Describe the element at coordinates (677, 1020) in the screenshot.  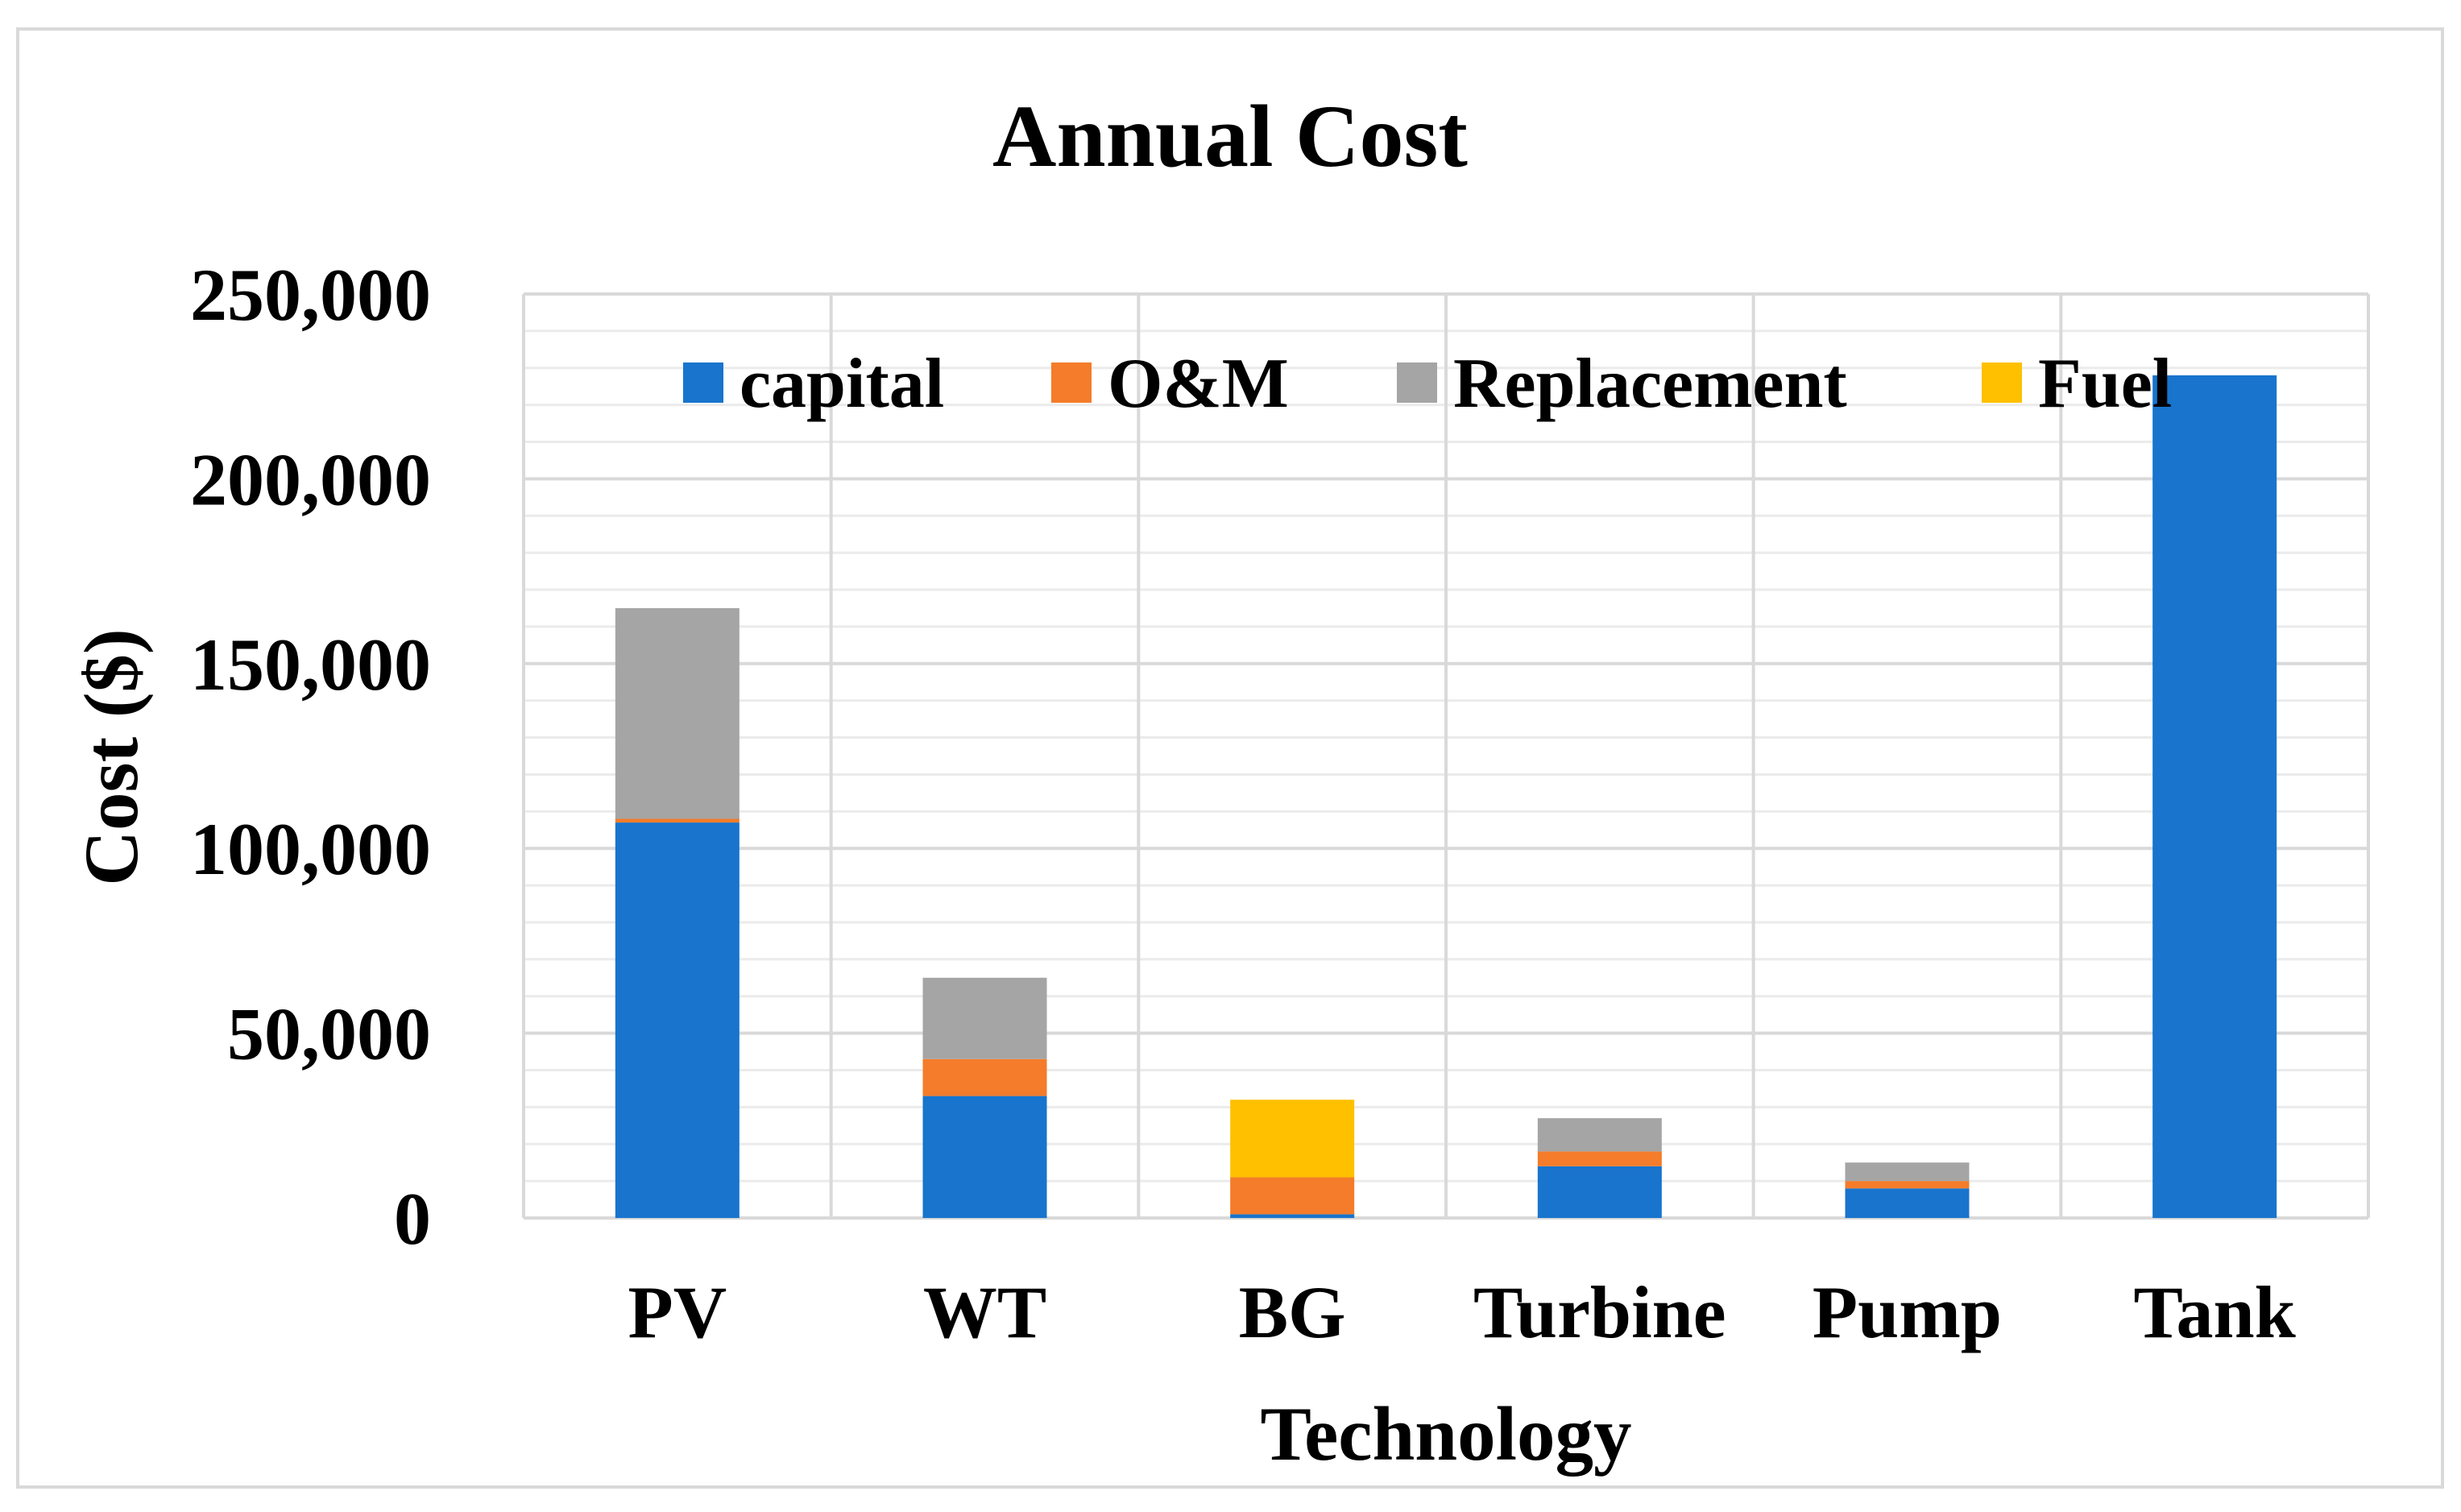
I see `bar-capital-pv` at that location.